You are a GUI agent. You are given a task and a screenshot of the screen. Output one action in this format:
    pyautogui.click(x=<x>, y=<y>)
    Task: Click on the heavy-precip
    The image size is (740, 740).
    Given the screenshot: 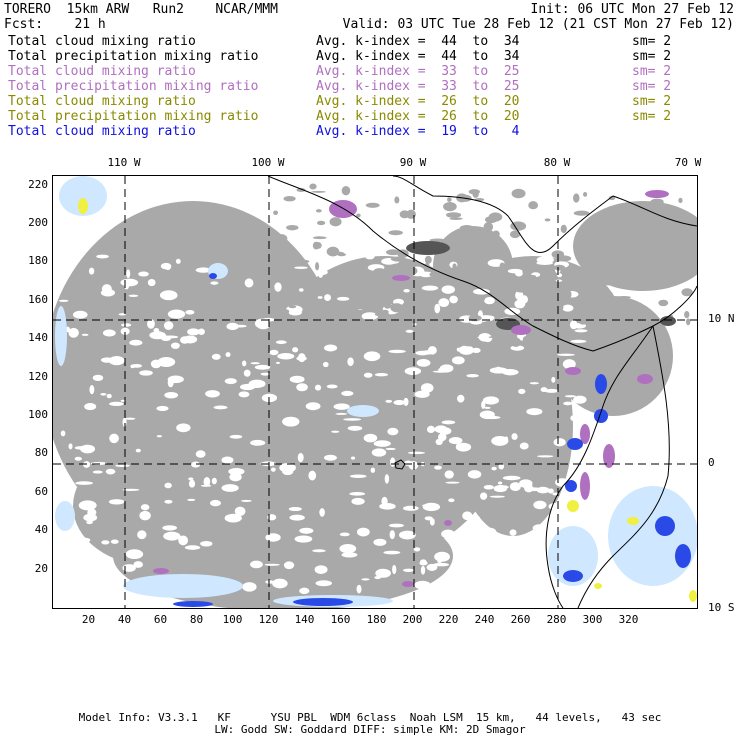 What is the action you would take?
    pyautogui.click(x=193, y=604)
    